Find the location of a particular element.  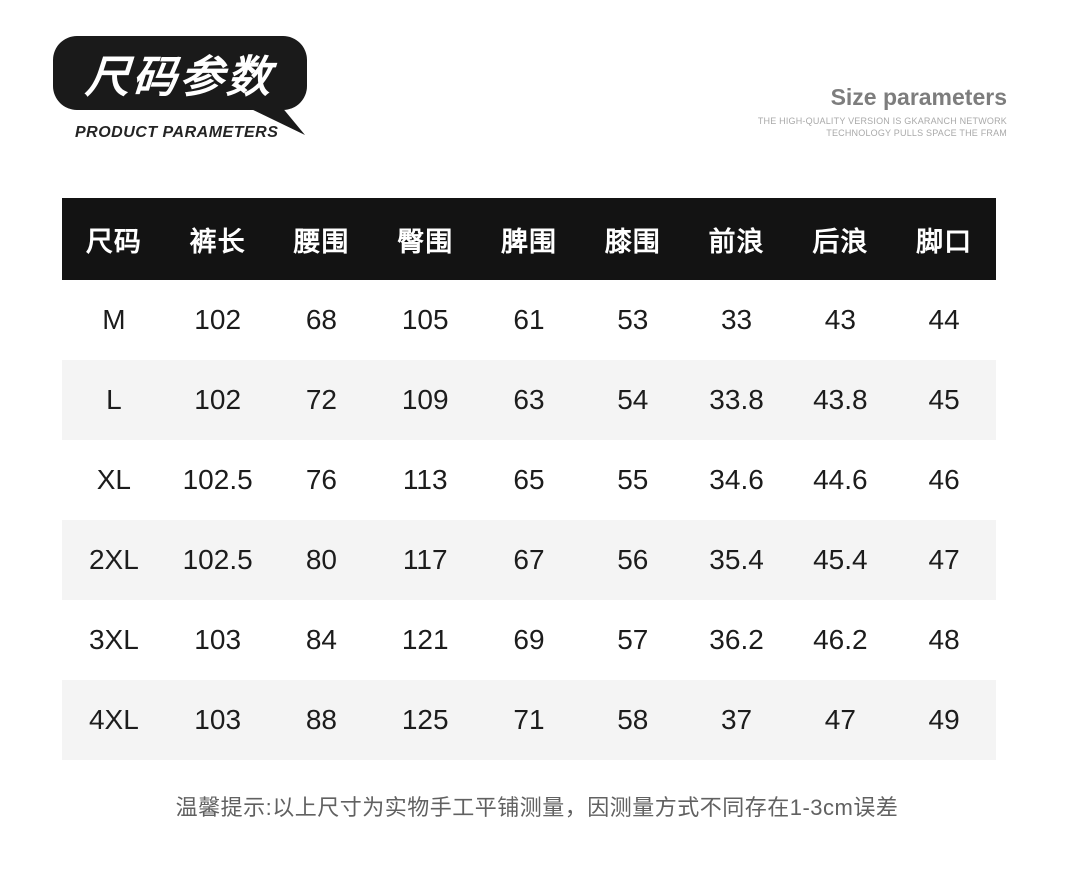

table-cell: 63 is located at coordinates (529, 399).